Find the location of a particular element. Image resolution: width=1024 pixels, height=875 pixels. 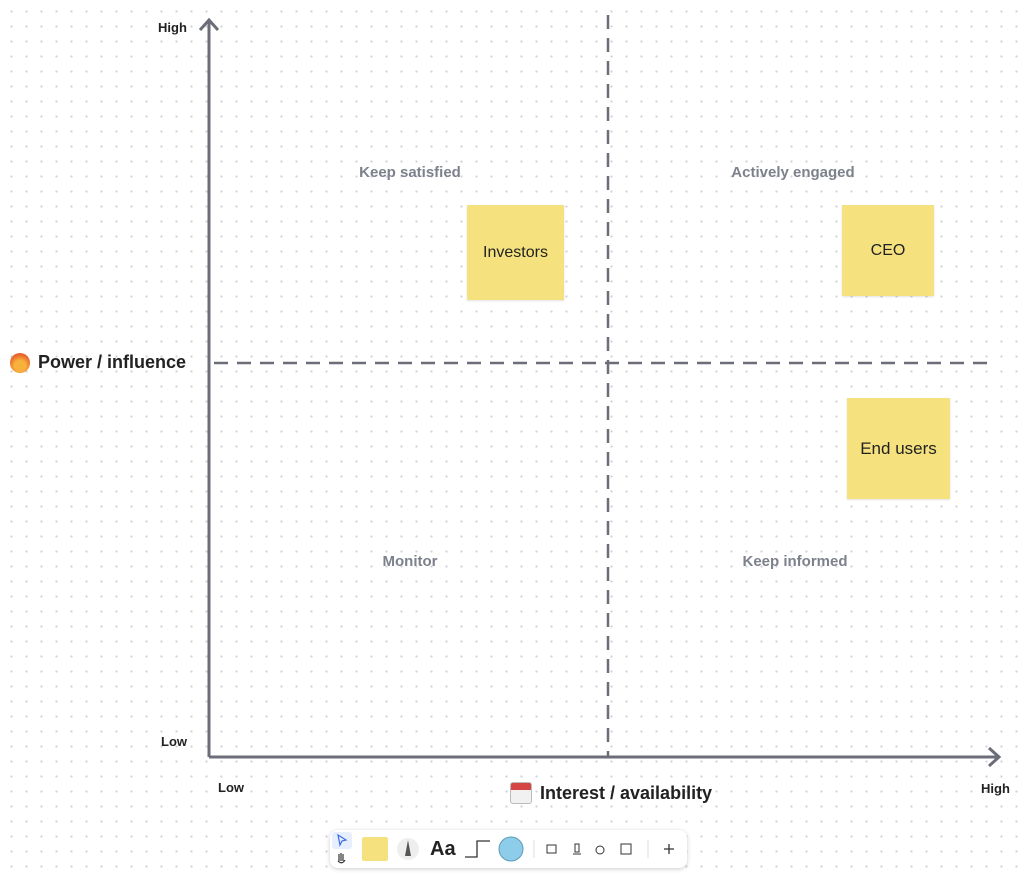

link-tool is located at coordinates (600, 850).